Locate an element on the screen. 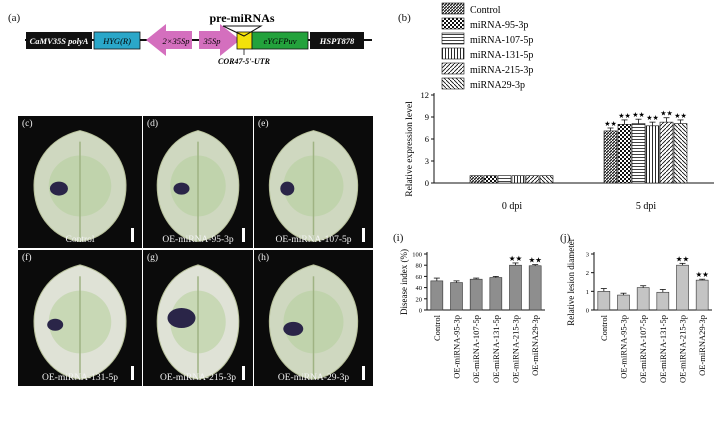 The height and width of the screenshot is (440, 725). chart-i-xlabel-0: Control is located at coordinates (437, 327).